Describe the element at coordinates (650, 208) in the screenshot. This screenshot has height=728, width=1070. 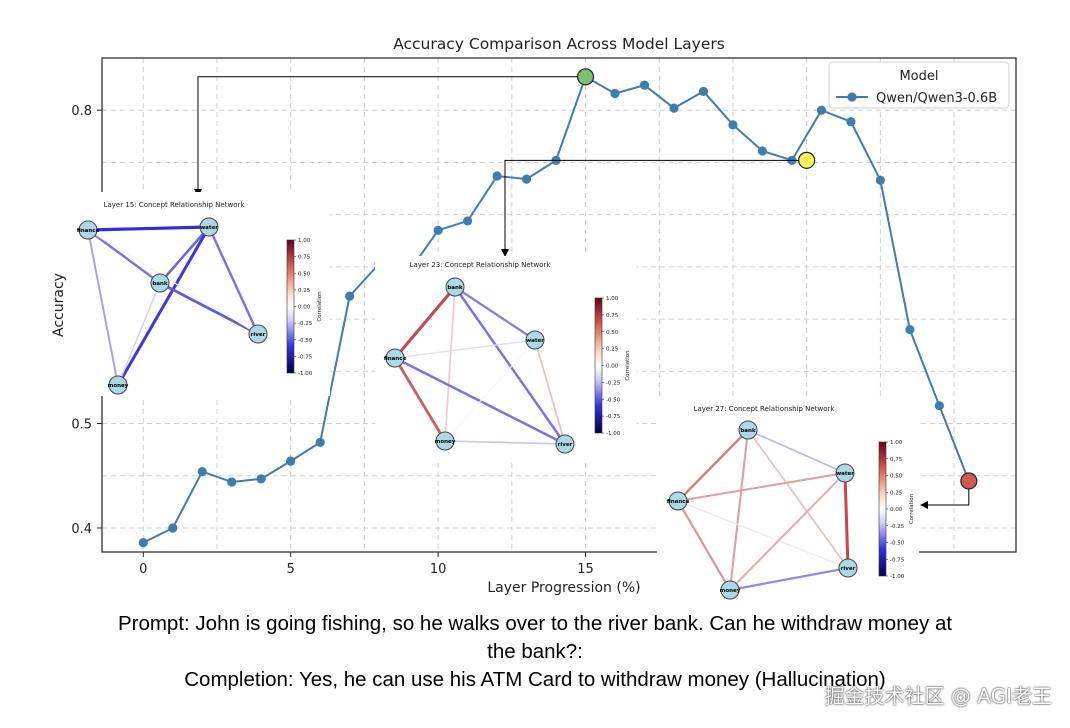
I see `connector-arrow-layer23` at that location.